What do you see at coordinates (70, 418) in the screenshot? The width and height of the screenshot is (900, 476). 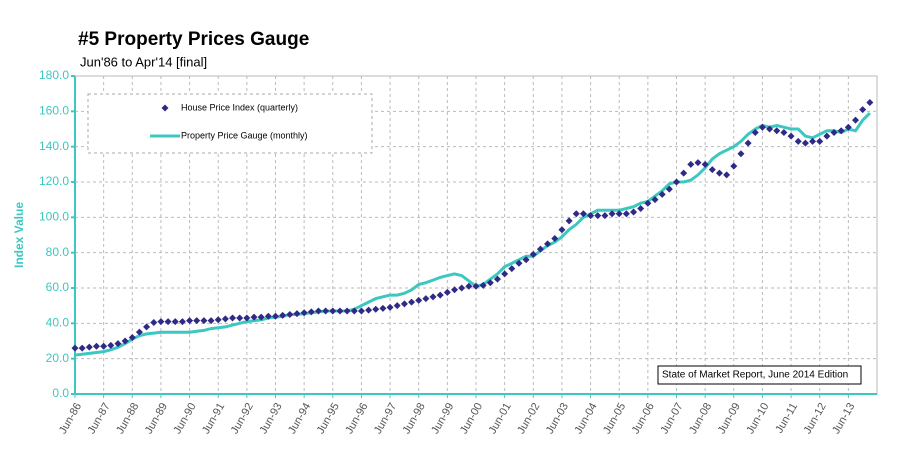 I see `x-tick-label: Jun-86` at bounding box center [70, 418].